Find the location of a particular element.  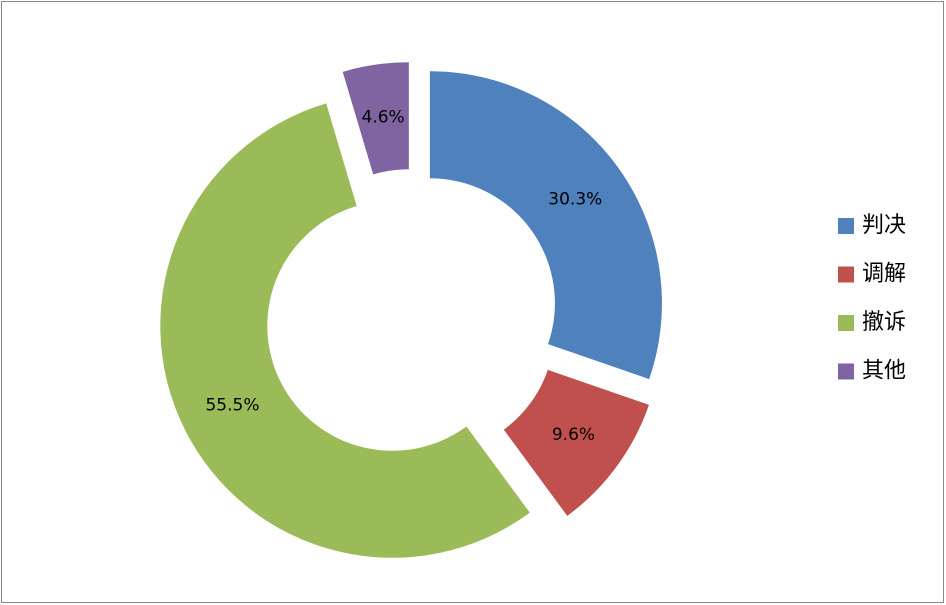

legend-label: 调解 is located at coordinates (884, 274).